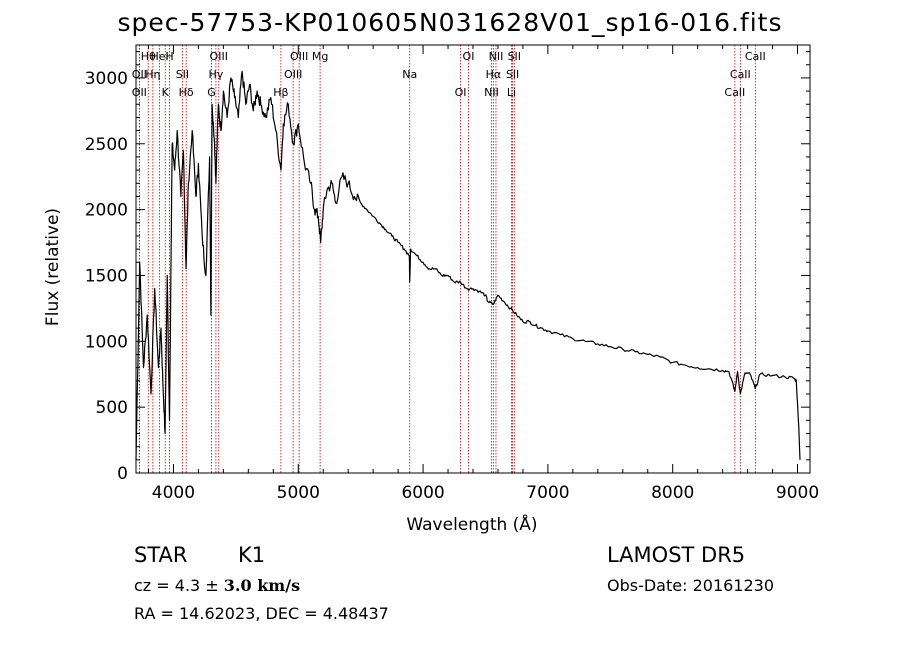  What do you see at coordinates (262, 585) in the screenshot?
I see `cz-error: 3.0 km/s` at bounding box center [262, 585].